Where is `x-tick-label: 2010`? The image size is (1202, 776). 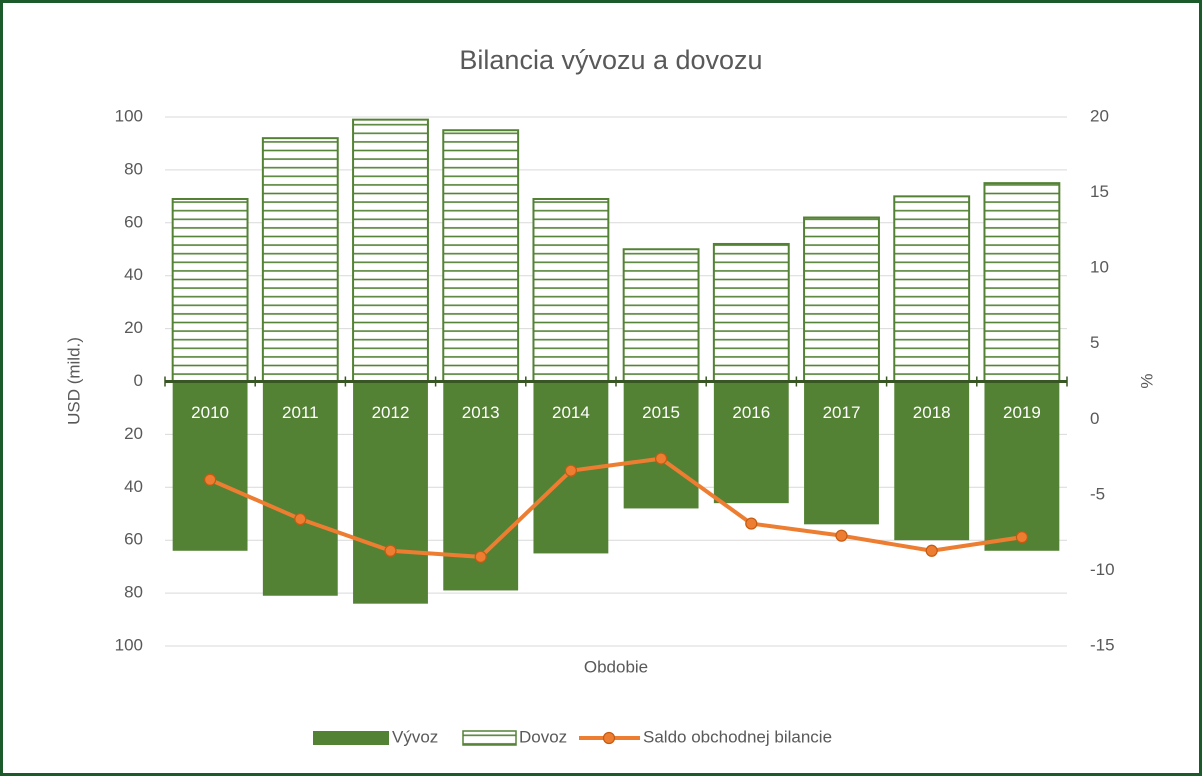 x-tick-label: 2010 is located at coordinates (210, 412).